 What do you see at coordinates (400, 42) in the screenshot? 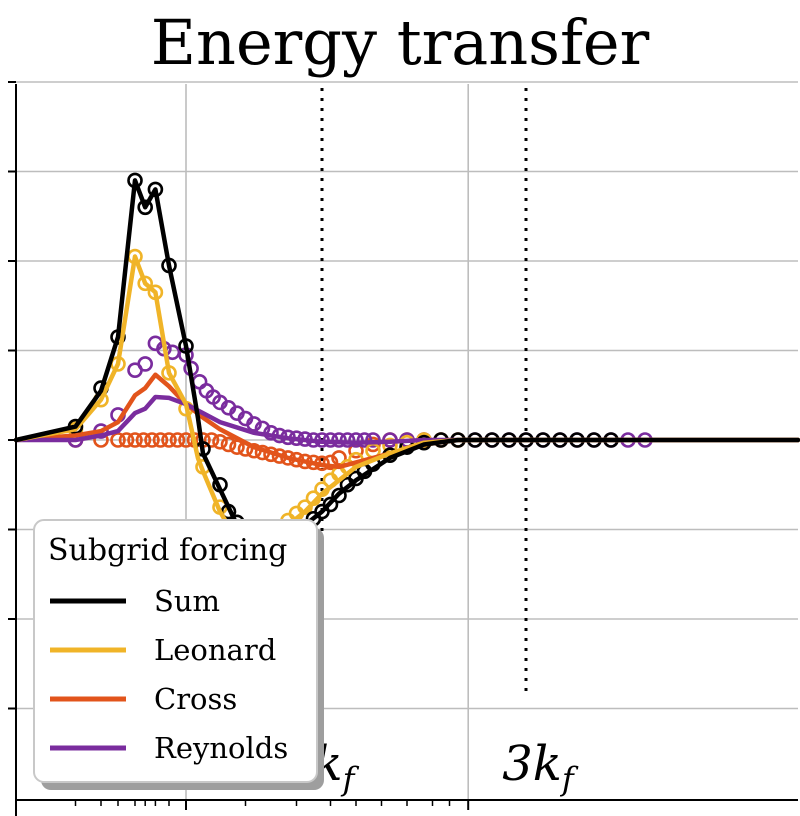
I see `chart-title: Energy transfer` at bounding box center [400, 42].